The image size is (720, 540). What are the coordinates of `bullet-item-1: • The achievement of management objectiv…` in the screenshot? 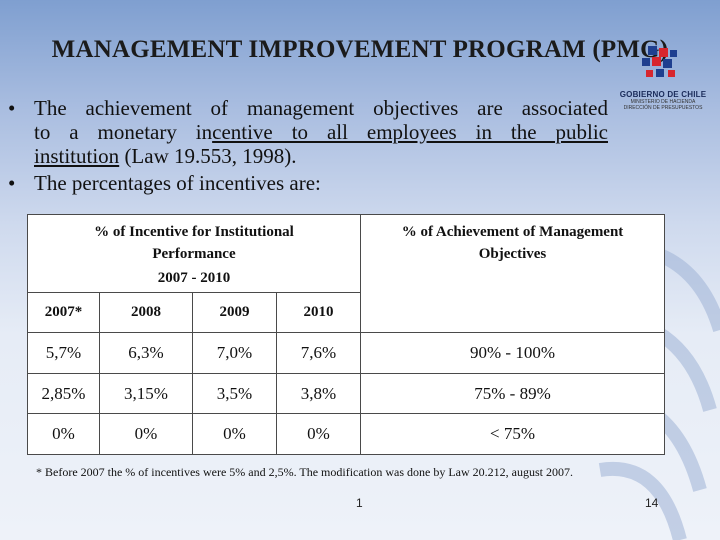 It's located at (308, 132).